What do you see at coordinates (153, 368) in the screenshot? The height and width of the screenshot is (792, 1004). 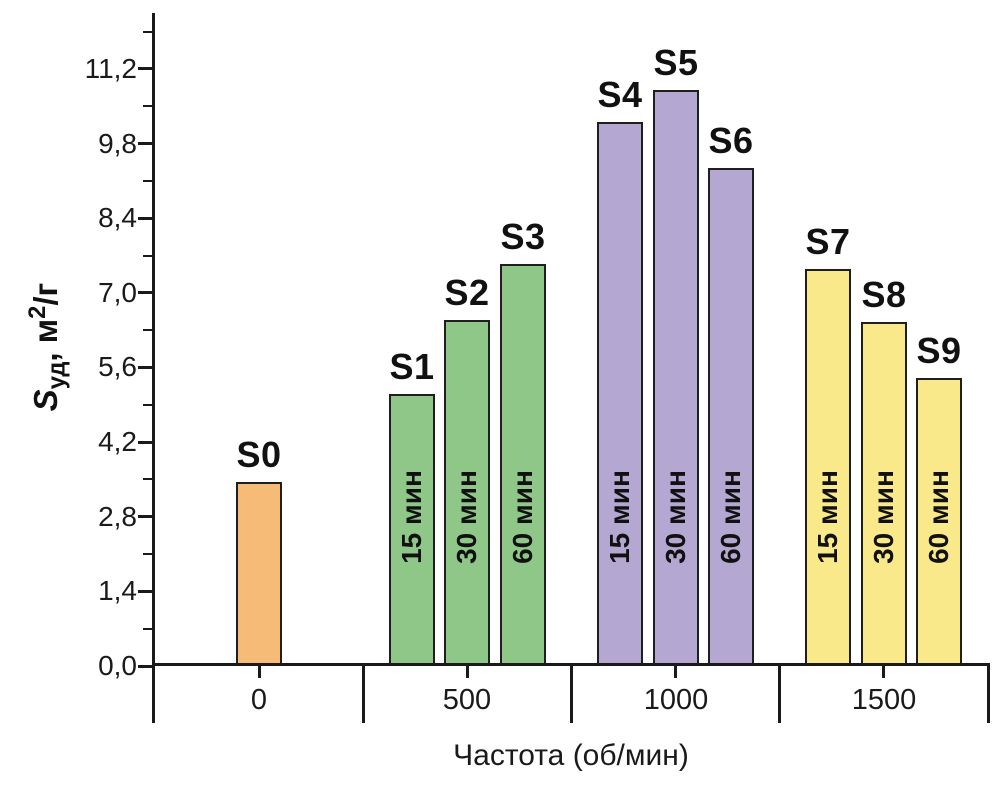 I see `y-axis-line` at bounding box center [153, 368].